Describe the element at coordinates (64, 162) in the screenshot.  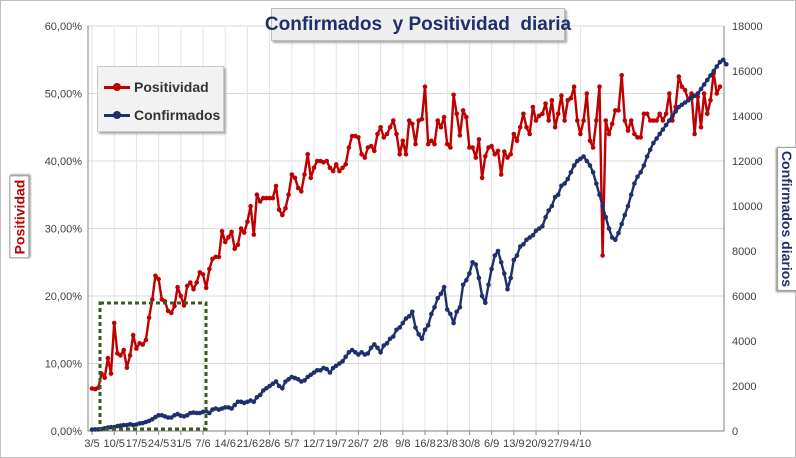
I see `y-left-tick-label: 40,00%` at that location.